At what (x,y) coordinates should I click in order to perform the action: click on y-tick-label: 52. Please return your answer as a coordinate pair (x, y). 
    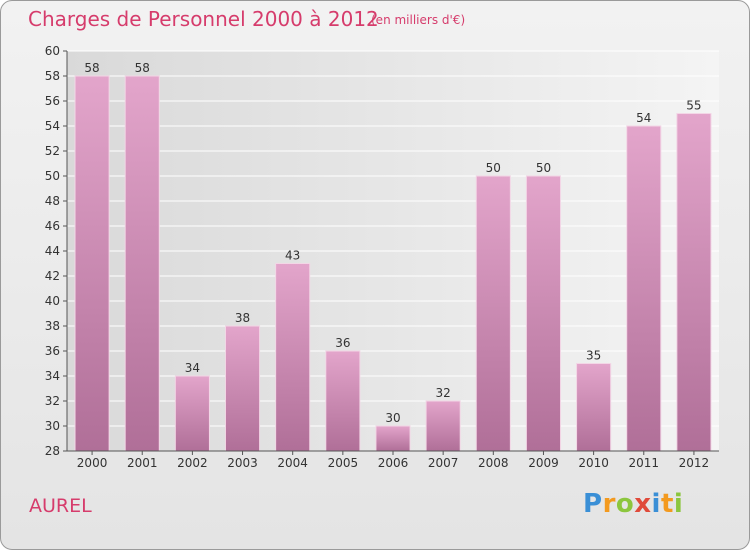
    Looking at the image, I should click on (52, 151).